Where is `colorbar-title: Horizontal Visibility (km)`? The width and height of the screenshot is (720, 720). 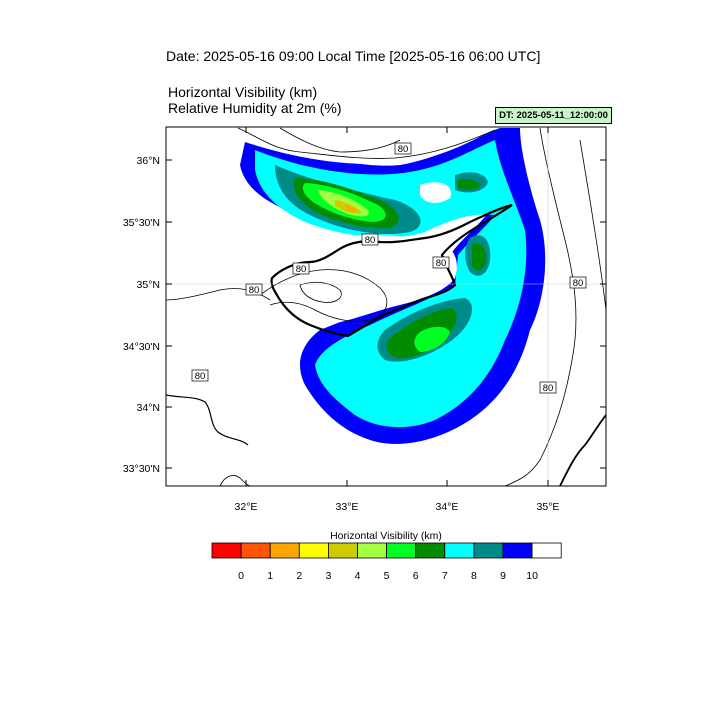
colorbar-title: Horizontal Visibility (km) is located at coordinates (386, 536).